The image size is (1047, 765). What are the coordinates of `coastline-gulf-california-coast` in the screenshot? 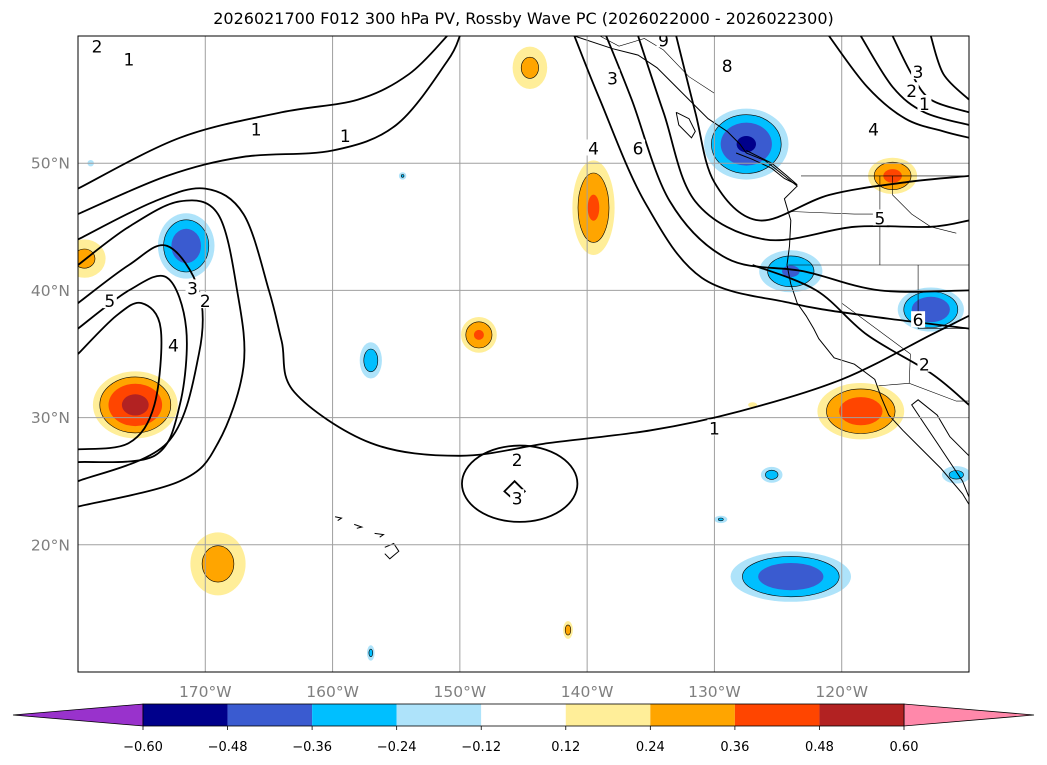 It's located at (940, 449).